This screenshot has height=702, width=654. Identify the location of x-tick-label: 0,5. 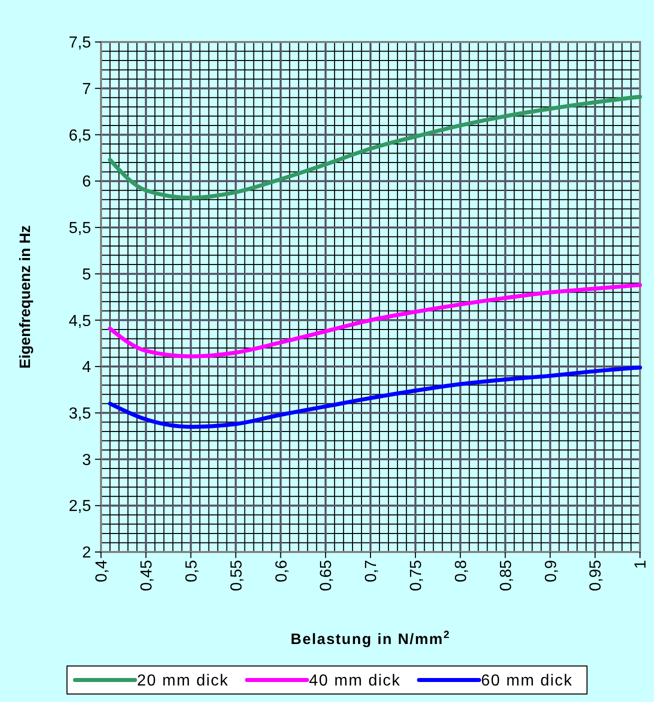
(191, 571).